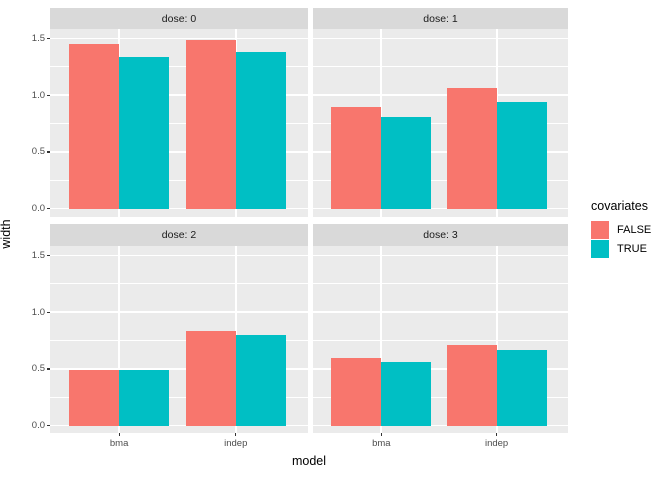  What do you see at coordinates (471, 148) in the screenshot?
I see `bar-dose-1-indep-false` at bounding box center [471, 148].